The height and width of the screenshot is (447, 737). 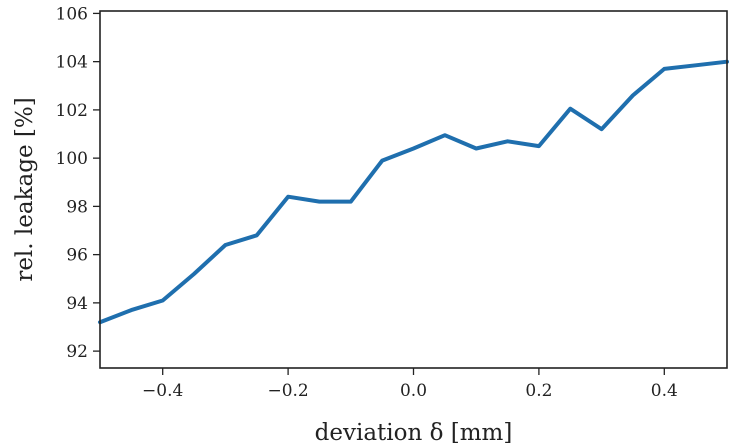 I want to click on x-tick-label: −0.2, so click(x=287, y=391).